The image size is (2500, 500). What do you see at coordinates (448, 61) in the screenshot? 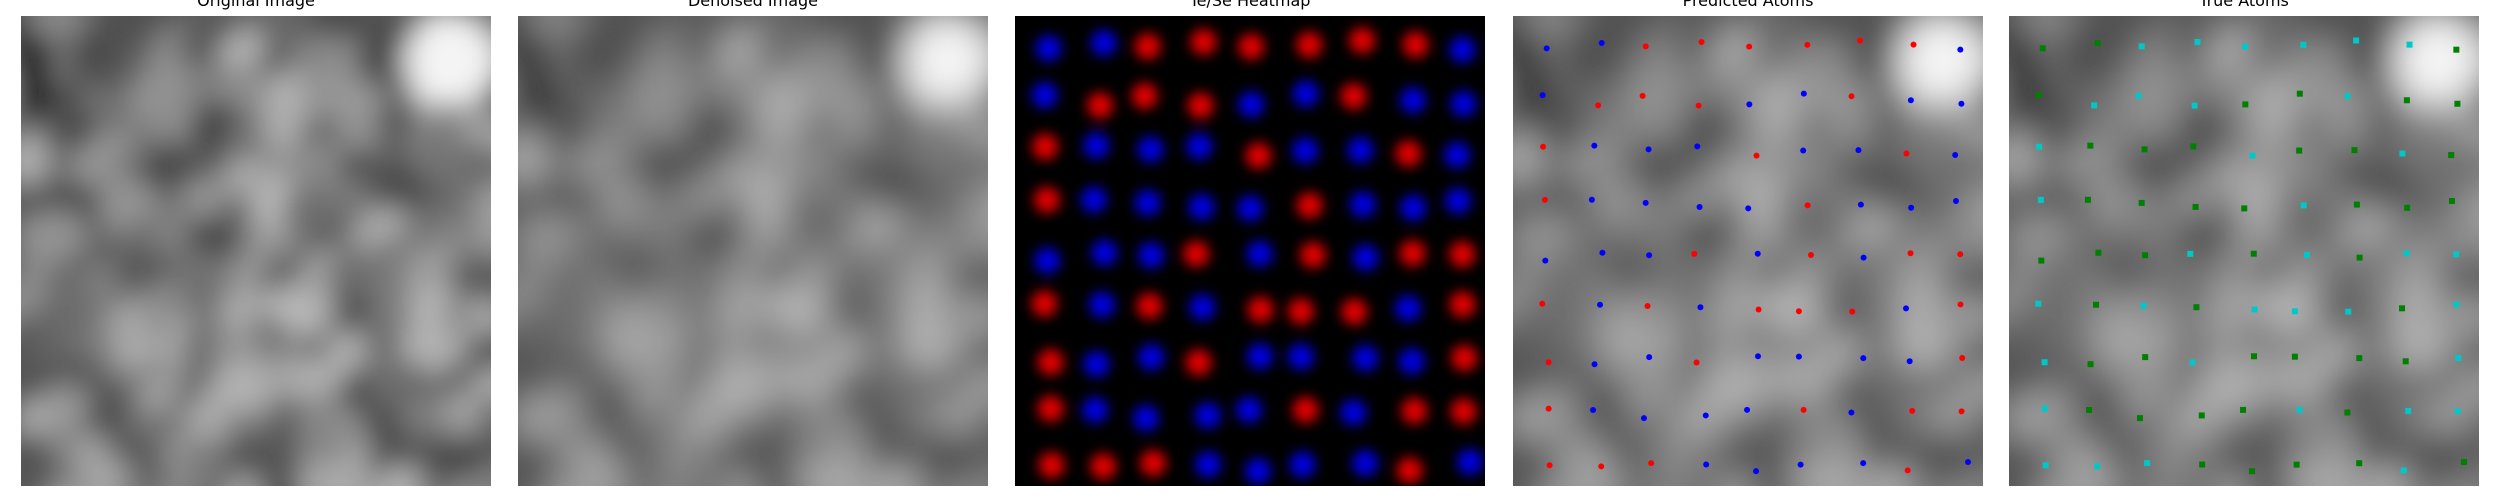
I see `bright-spot` at bounding box center [448, 61].